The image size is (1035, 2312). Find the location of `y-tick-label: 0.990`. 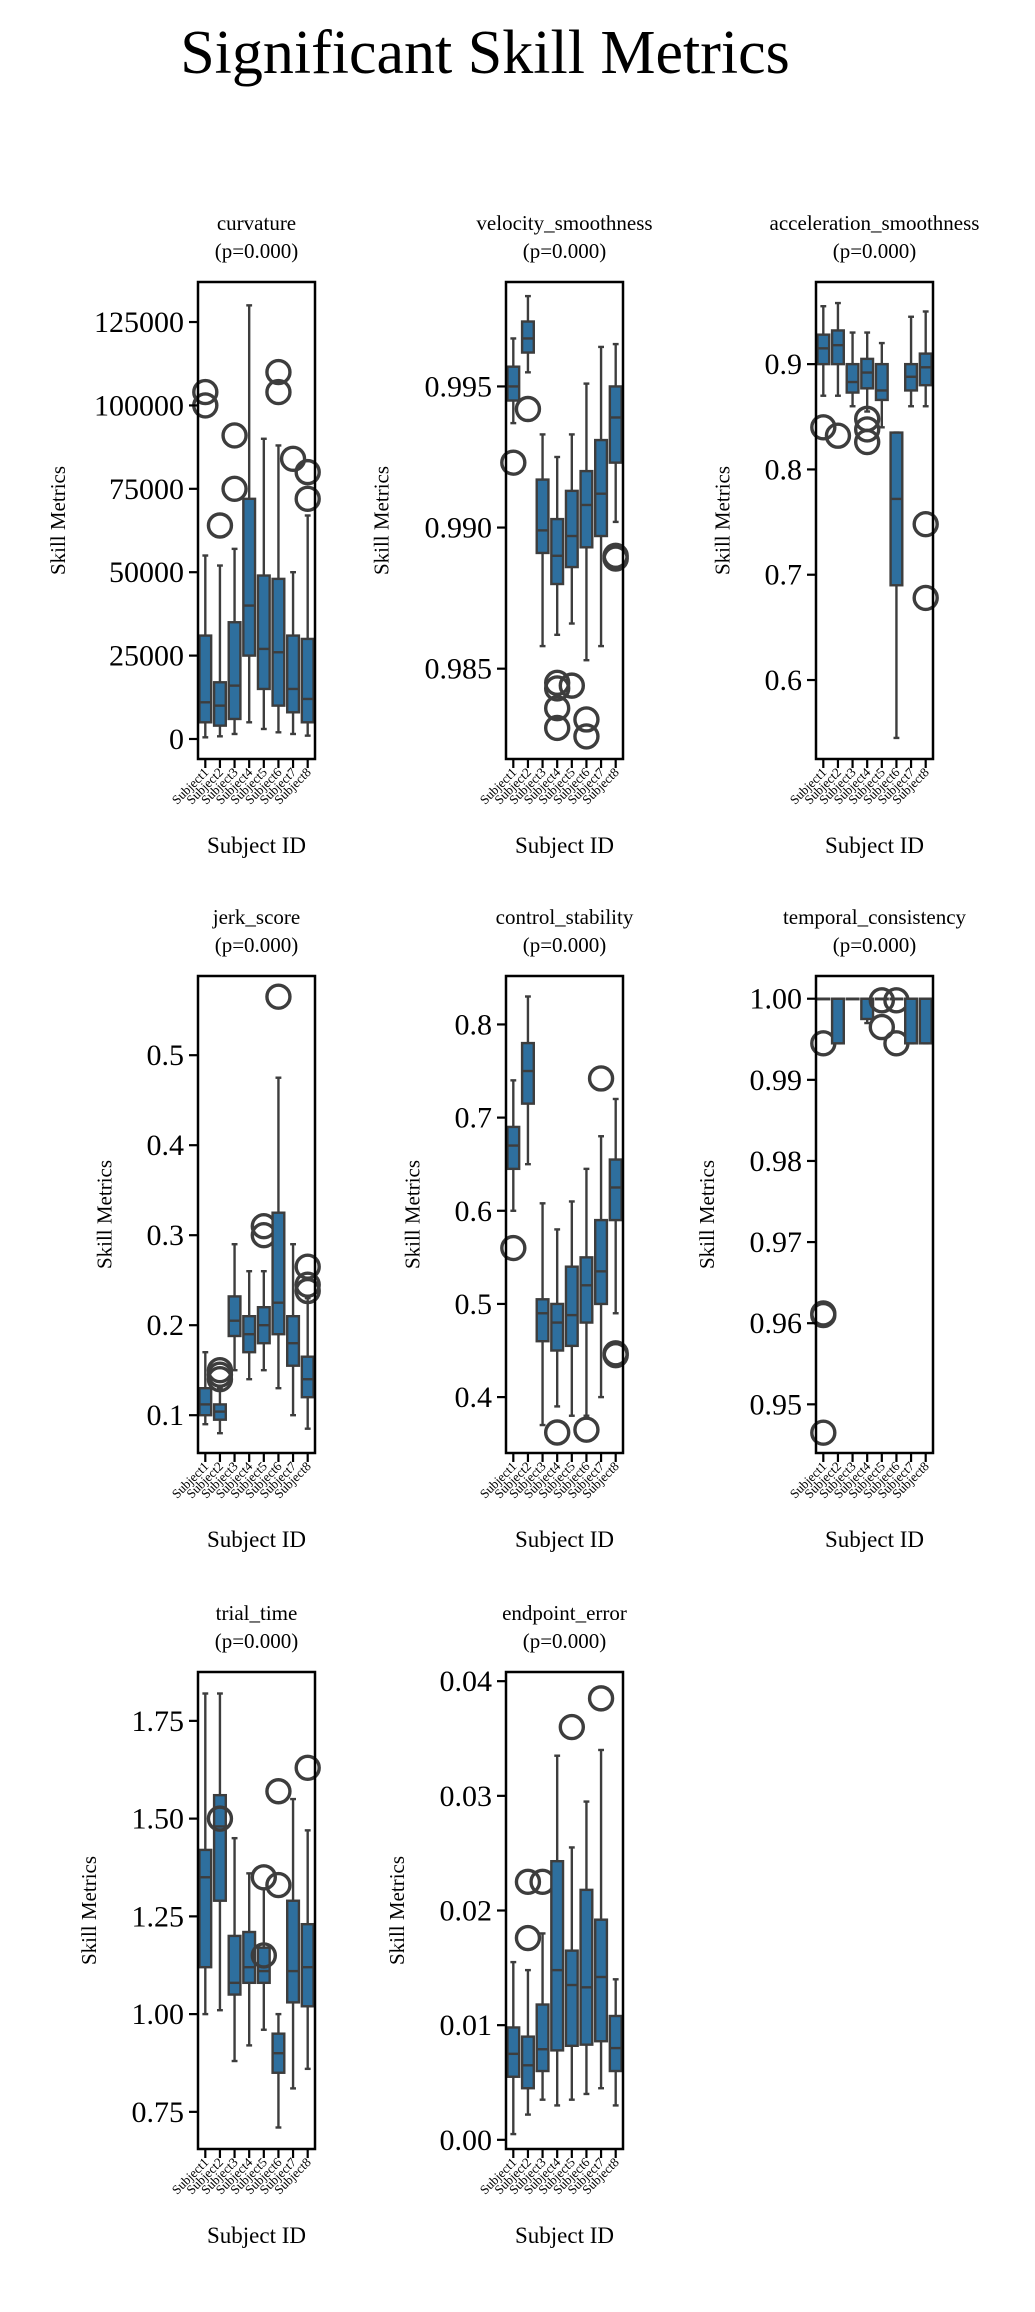

y-tick-label: 0.990 is located at coordinates (459, 528).